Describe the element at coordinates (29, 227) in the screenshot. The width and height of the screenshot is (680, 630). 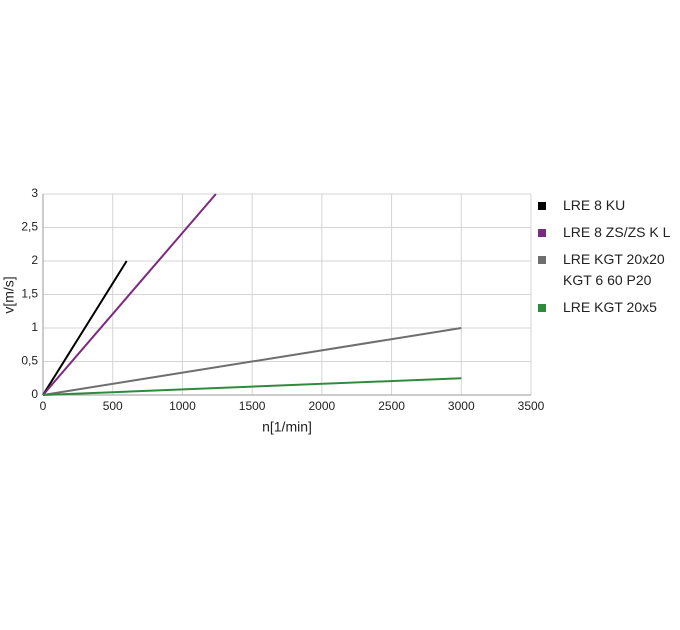
I see `y-tick-label: 2,5` at that location.